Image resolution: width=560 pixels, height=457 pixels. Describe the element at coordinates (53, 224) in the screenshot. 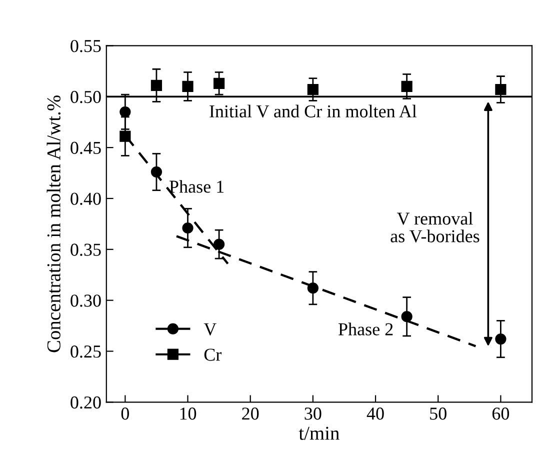

I see `y-axis-title: Concentration in molten Al/wt.%` at that location.